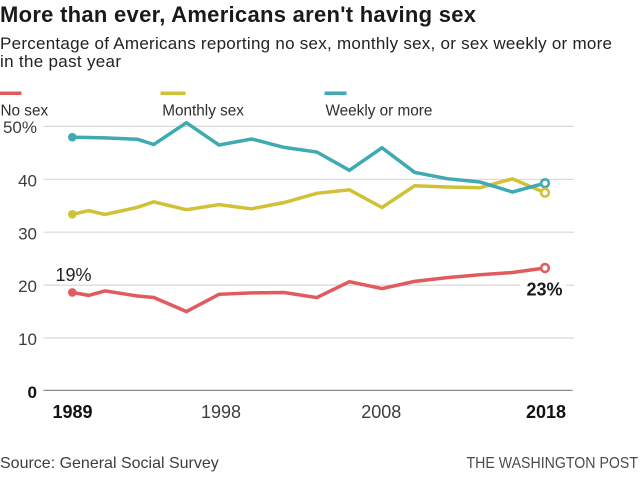 The image size is (640, 497). What do you see at coordinates (203, 110) in the screenshot?
I see `svg-text: Monthly sex` at bounding box center [203, 110].